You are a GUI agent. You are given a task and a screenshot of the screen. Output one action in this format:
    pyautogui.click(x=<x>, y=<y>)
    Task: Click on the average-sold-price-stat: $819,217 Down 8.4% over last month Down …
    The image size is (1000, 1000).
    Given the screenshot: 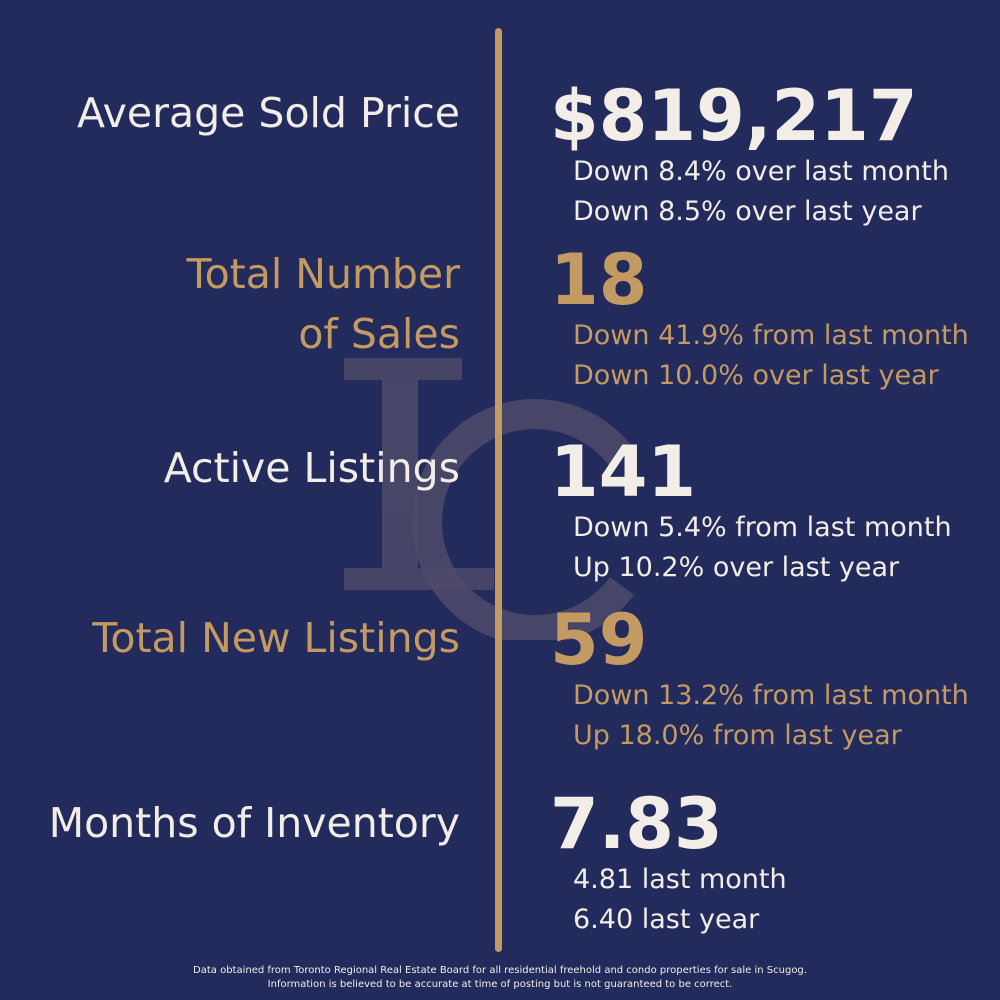 What is the action you would take?
    pyautogui.click(x=749, y=156)
    